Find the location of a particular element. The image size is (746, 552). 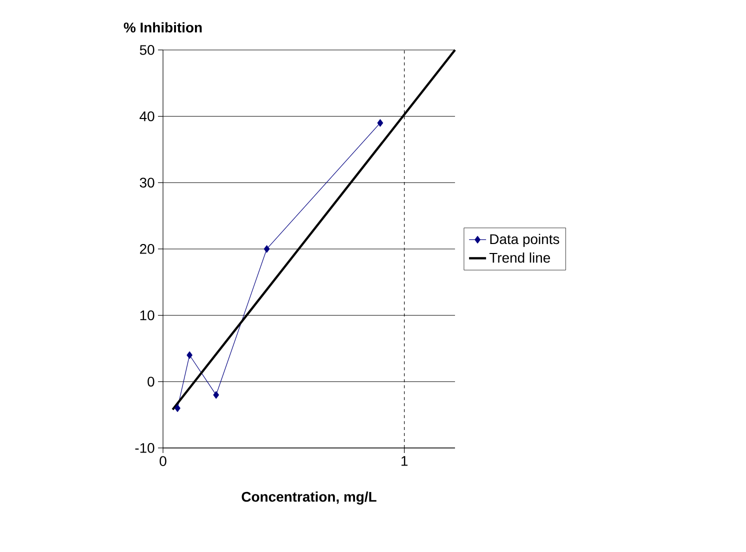

y-tick-label: 10 is located at coordinates (147, 315).